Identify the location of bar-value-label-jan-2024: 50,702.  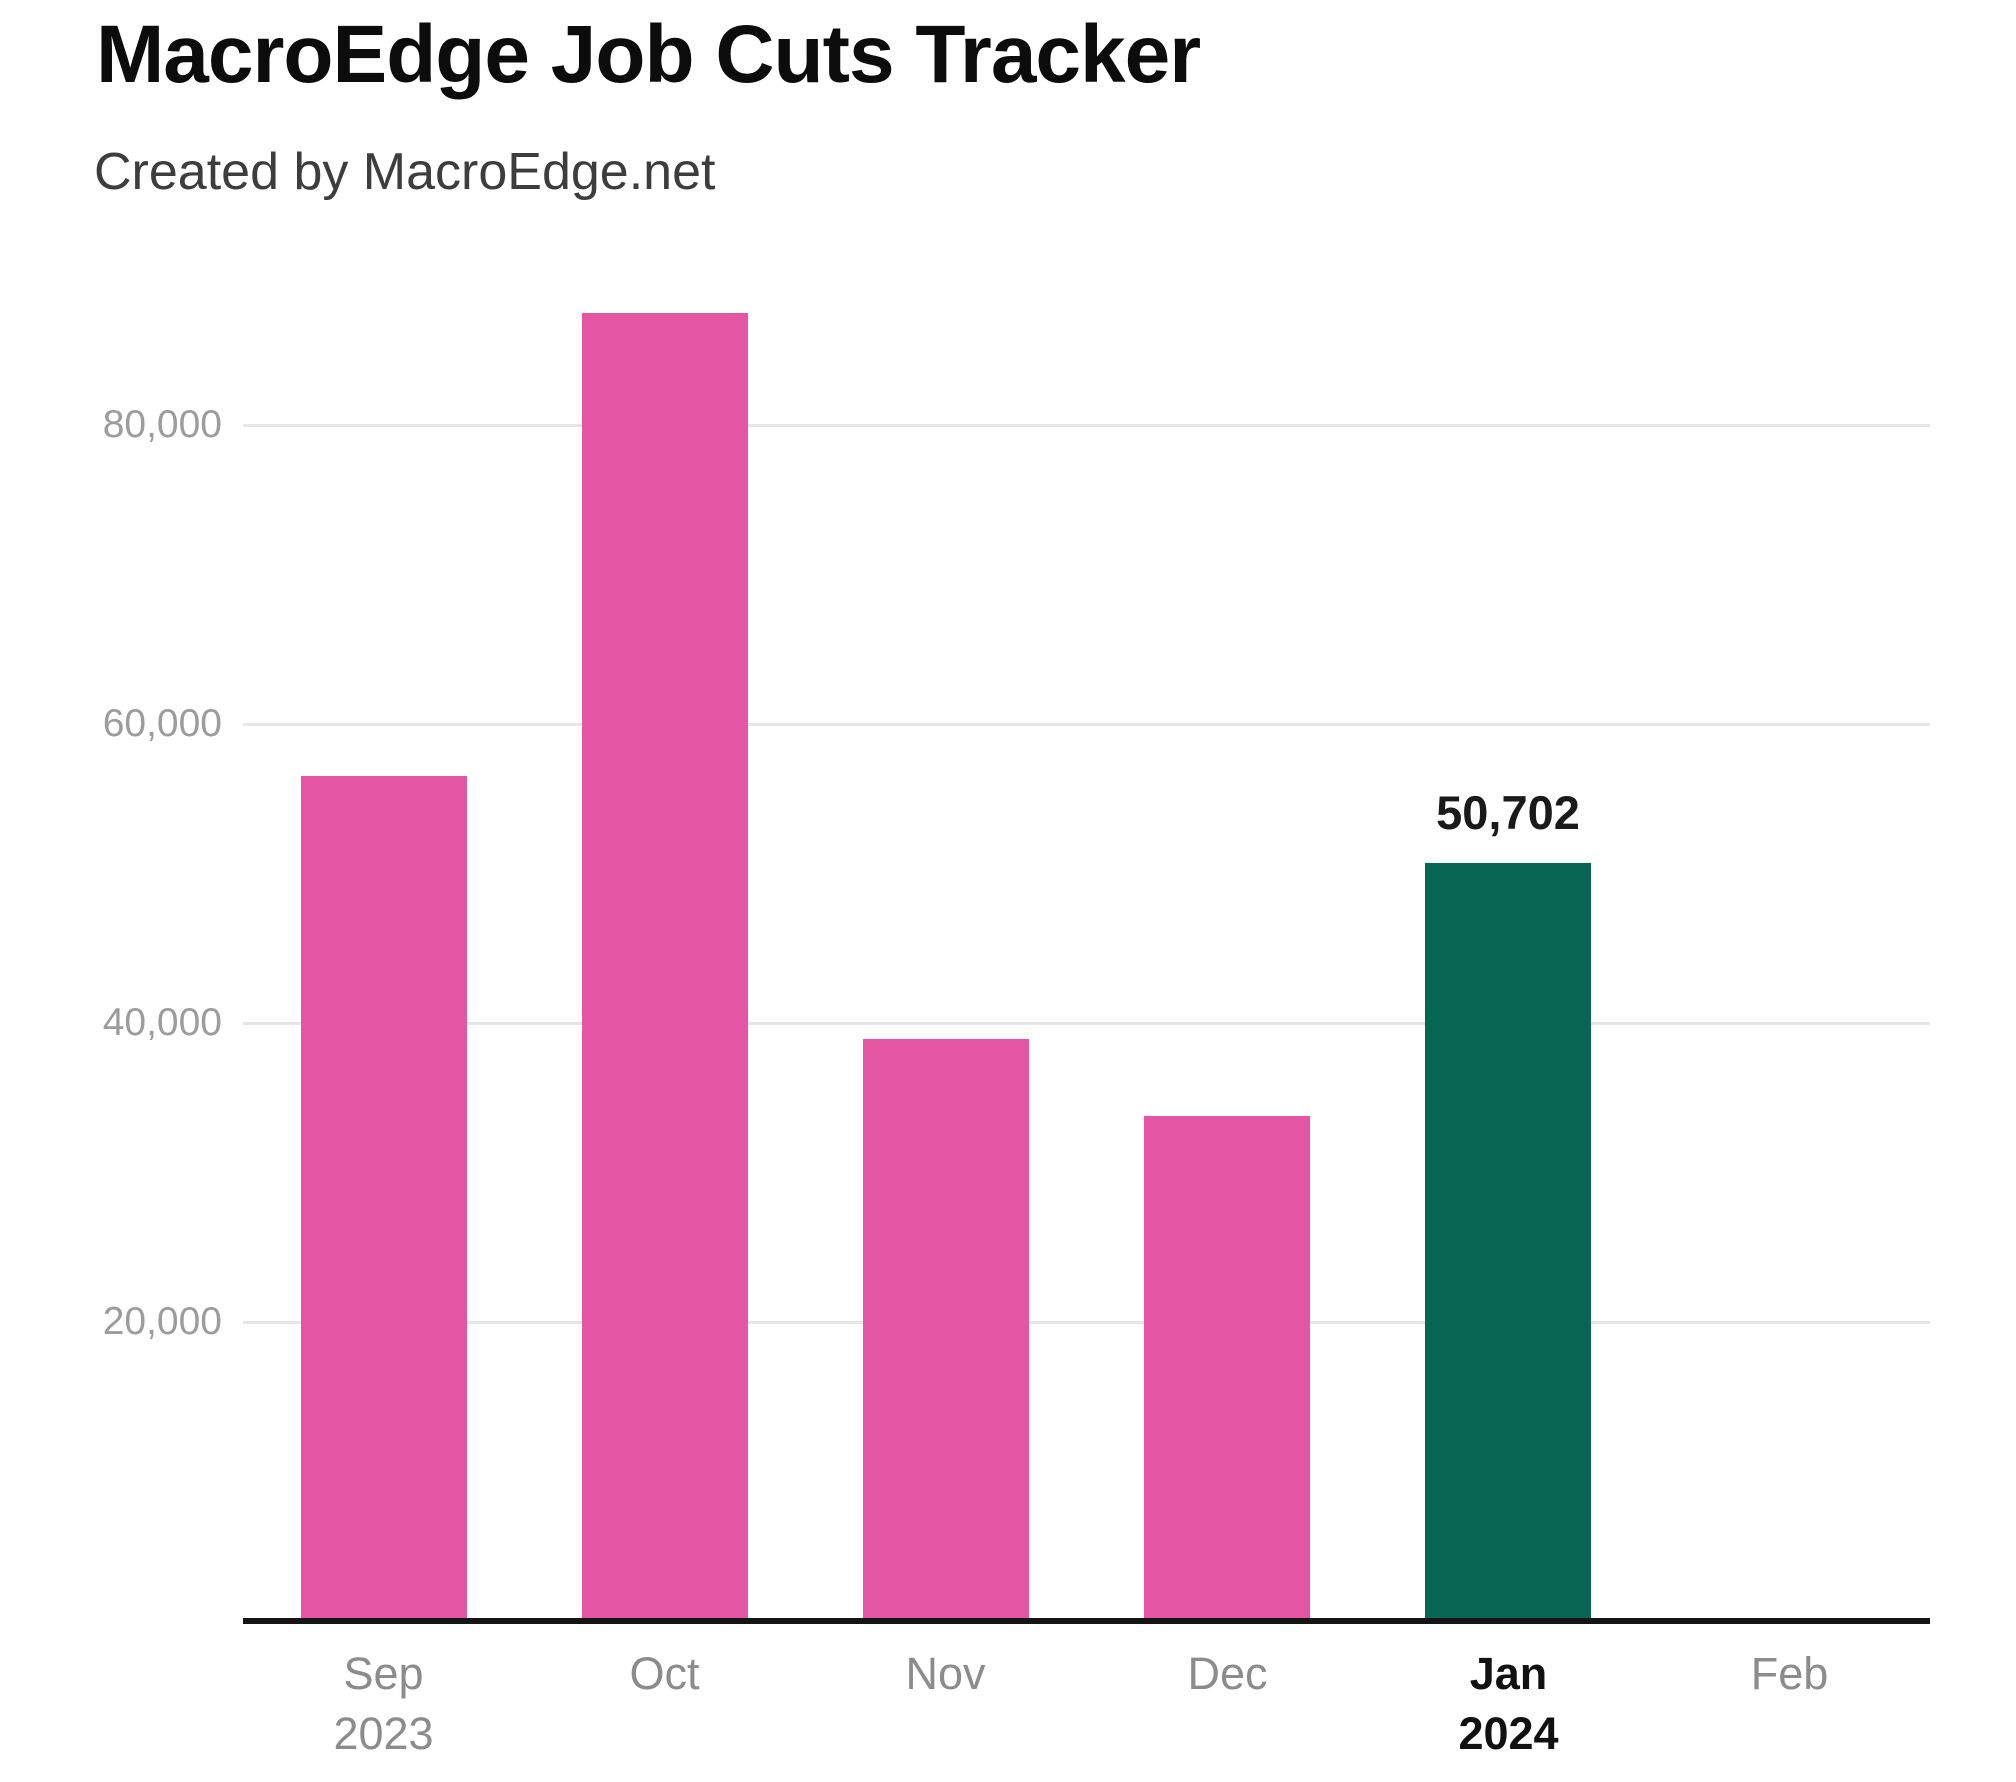
(1508, 812).